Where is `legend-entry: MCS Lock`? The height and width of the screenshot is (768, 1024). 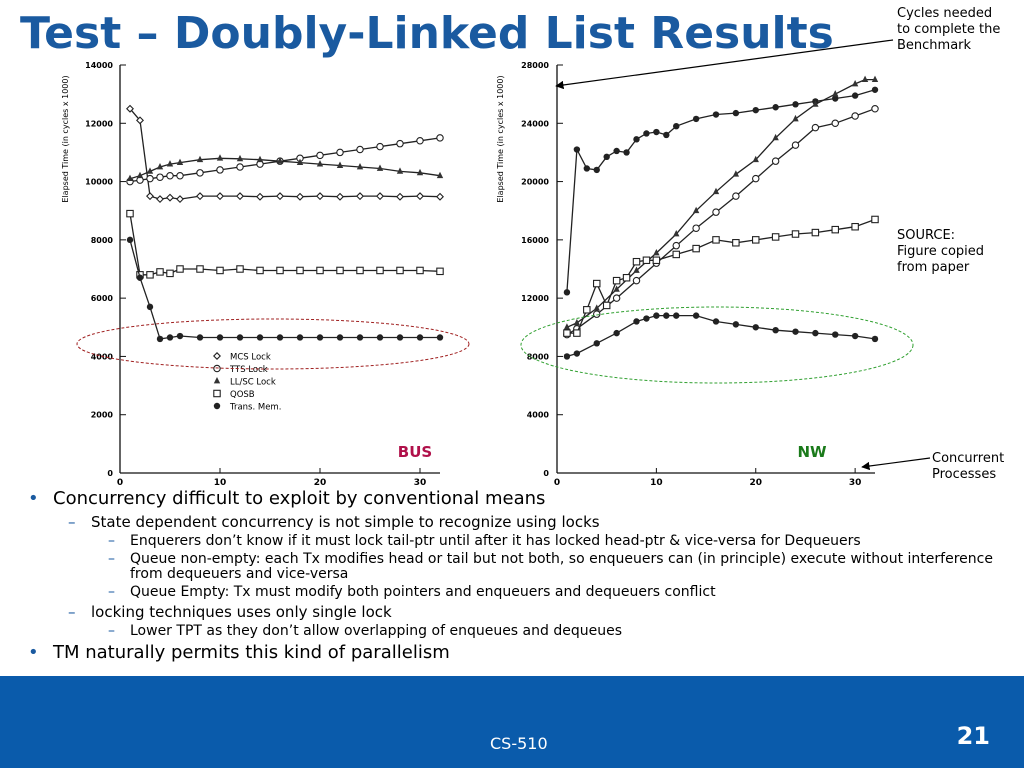 legend-entry: MCS Lock is located at coordinates (250, 358).